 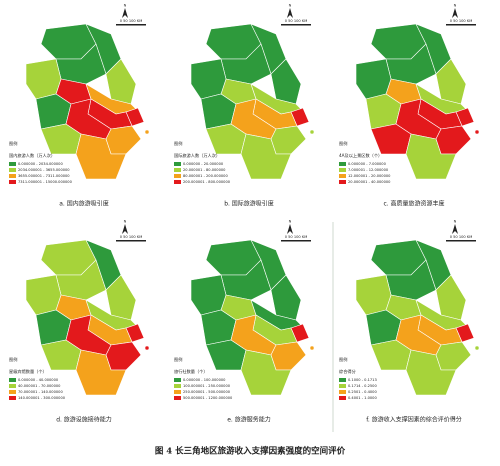 I want to click on legend-title: 旅行社数量（个）, so click(x=191, y=371).